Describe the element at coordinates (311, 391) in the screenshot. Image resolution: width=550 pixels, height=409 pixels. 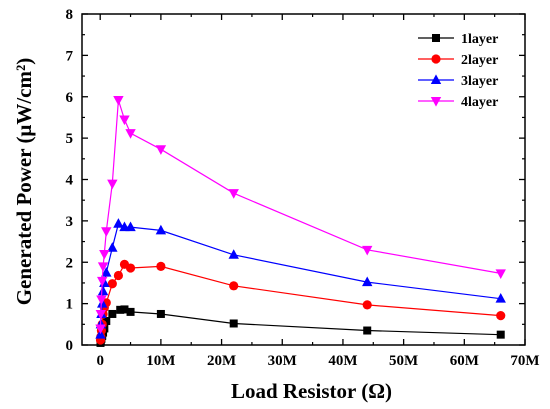
I see `x-axis-label: Load Resistor (Ω)` at that location.